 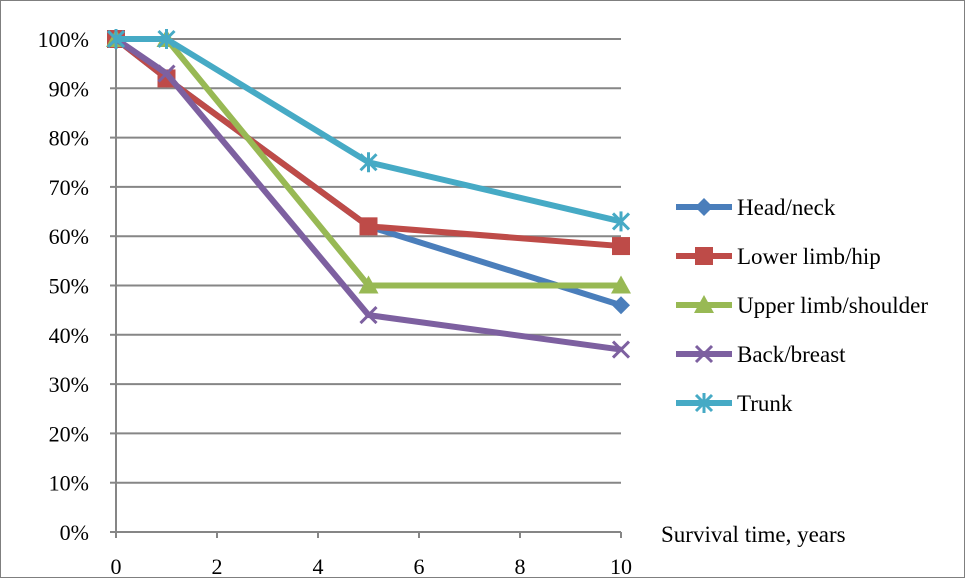 What do you see at coordinates (704, 207) in the screenshot?
I see `legend-marker-head-neck` at bounding box center [704, 207].